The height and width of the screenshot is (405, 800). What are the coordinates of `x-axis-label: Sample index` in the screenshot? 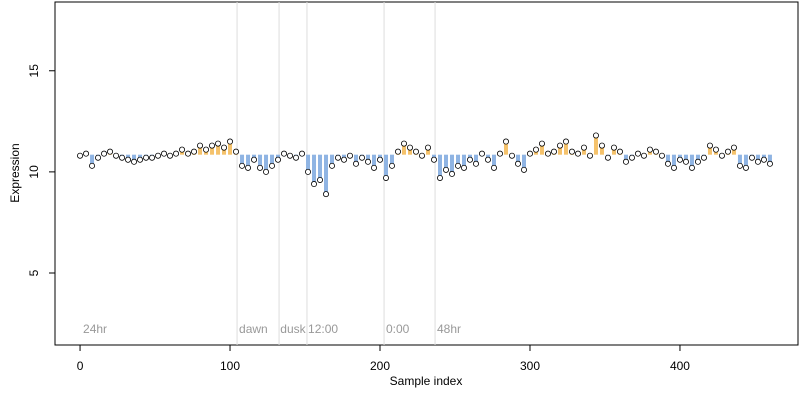 It's located at (426, 381).